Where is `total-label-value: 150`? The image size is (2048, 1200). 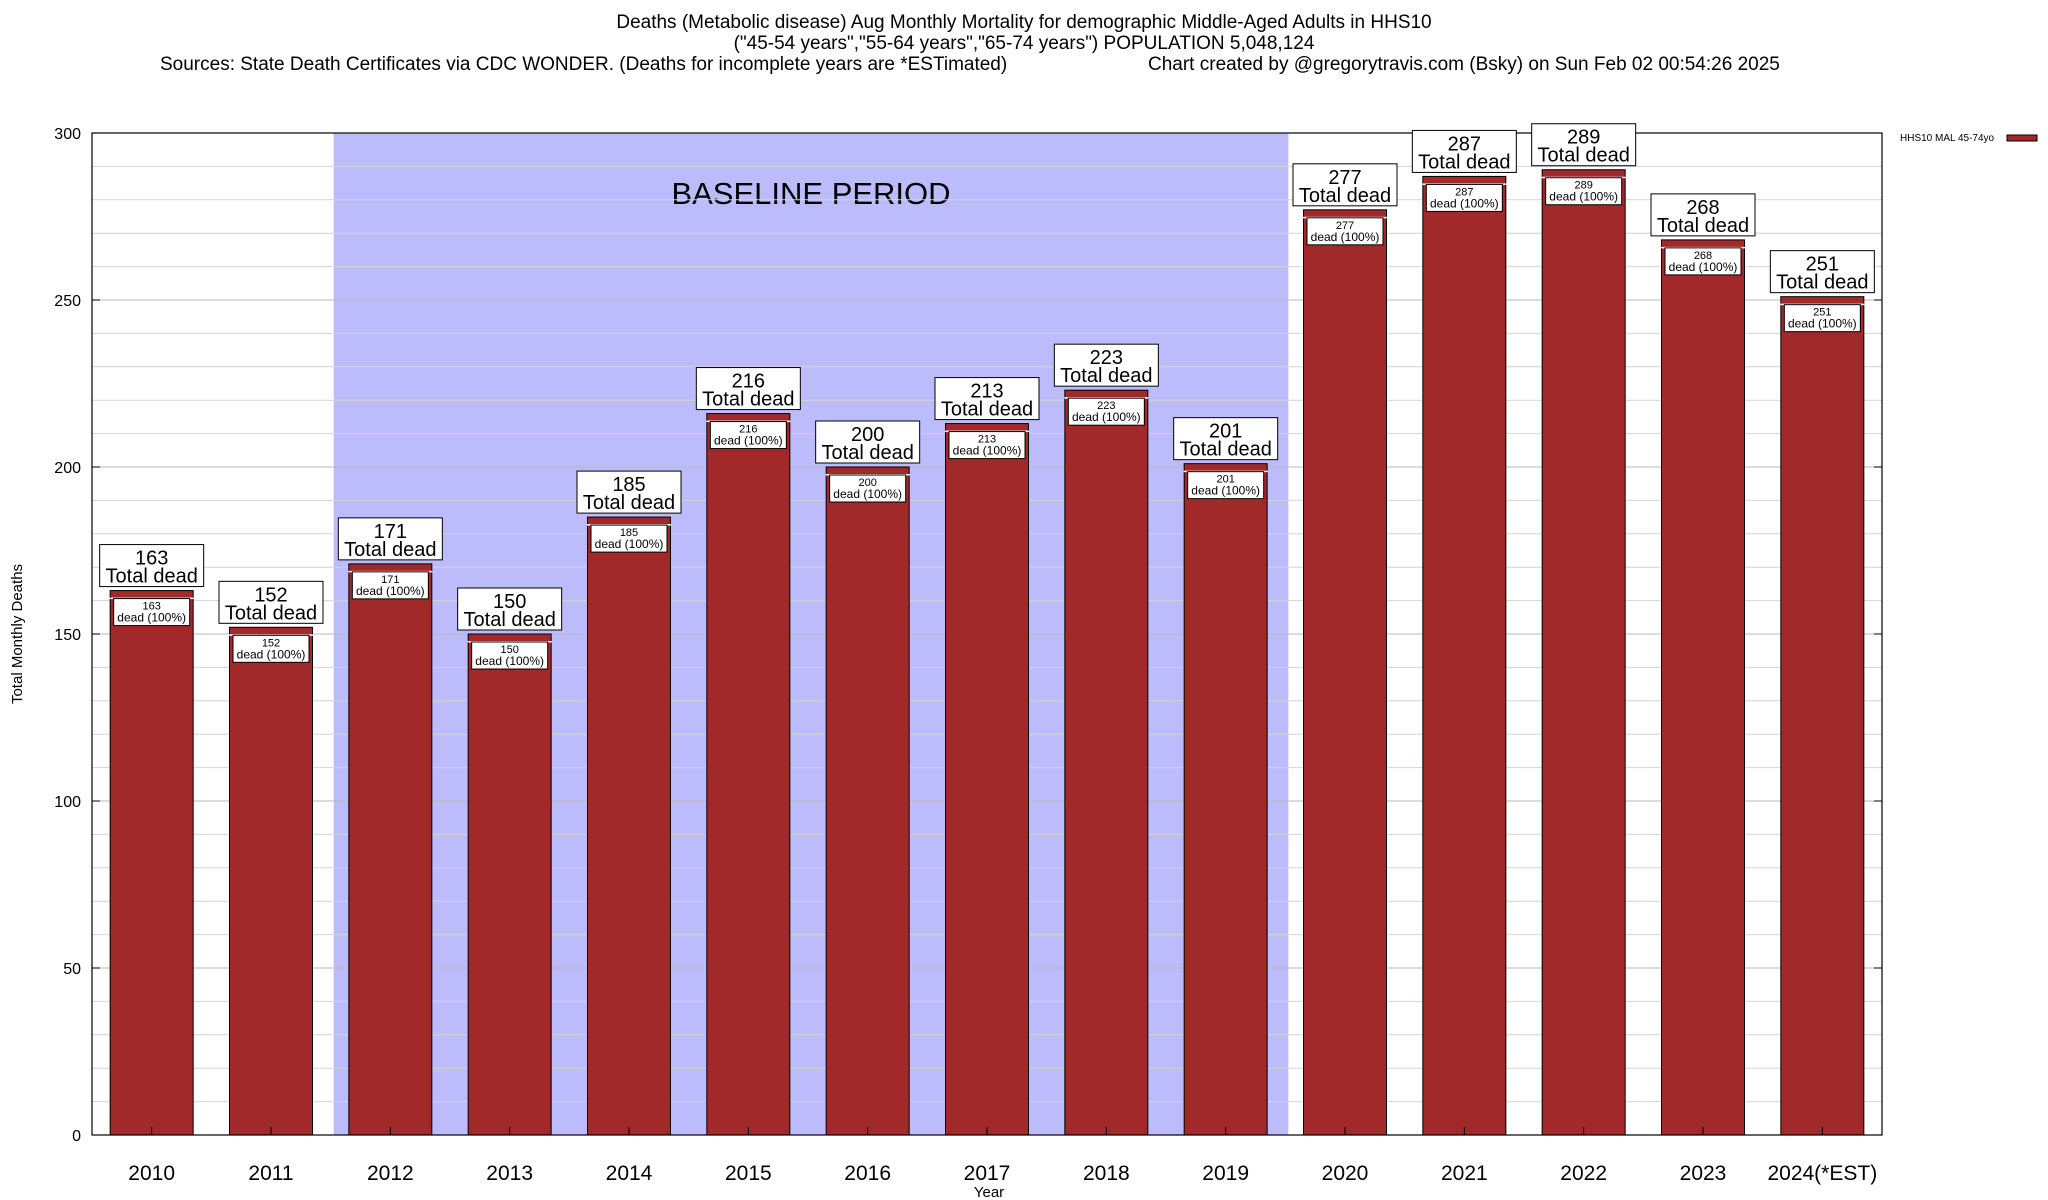
total-label-value: 150 is located at coordinates (509, 602).